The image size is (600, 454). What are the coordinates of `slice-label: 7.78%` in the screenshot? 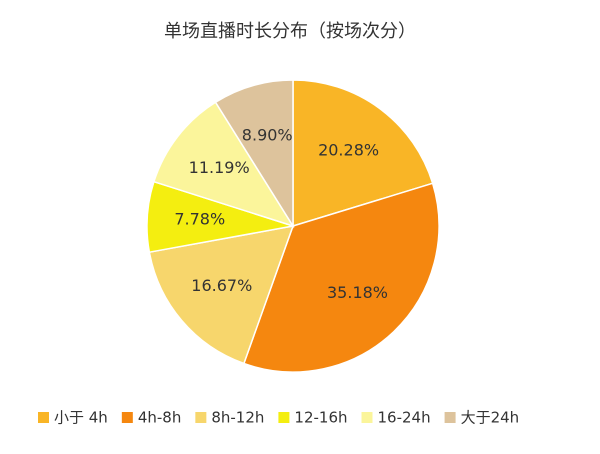 It's located at (199, 219).